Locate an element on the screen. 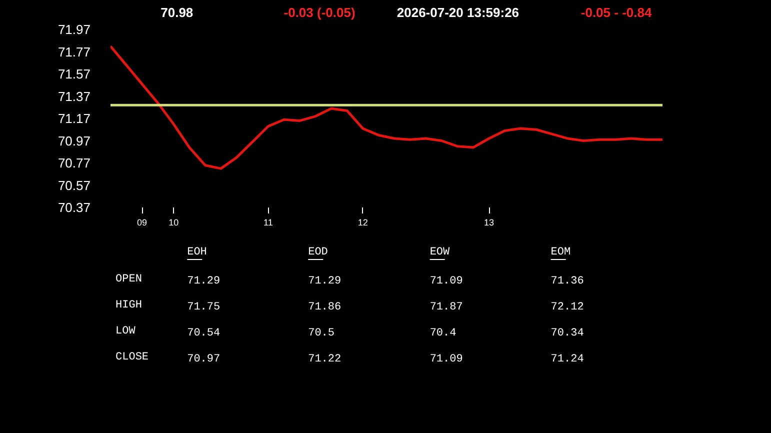 Image resolution: width=771 pixels, height=433 pixels. data-label: 71.22 is located at coordinates (325, 360).